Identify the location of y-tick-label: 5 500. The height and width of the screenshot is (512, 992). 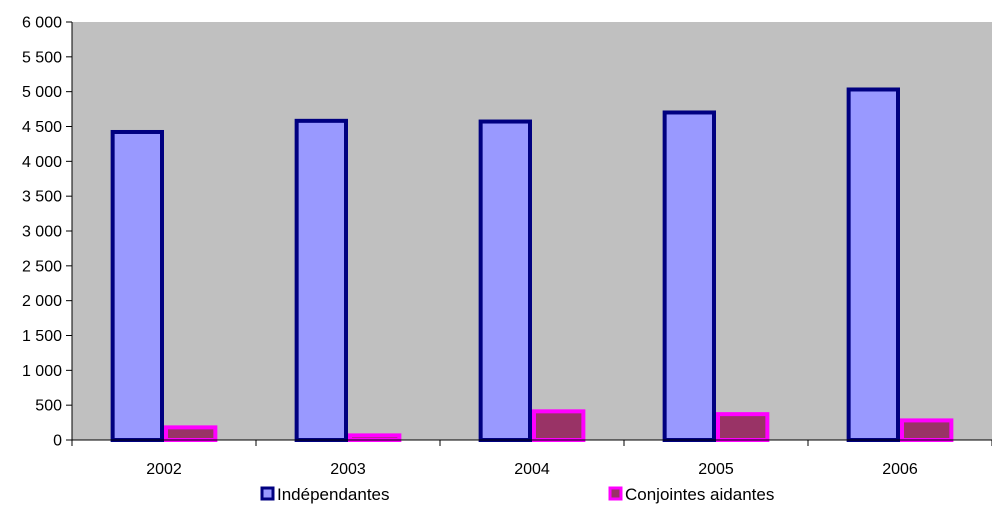
(42, 57).